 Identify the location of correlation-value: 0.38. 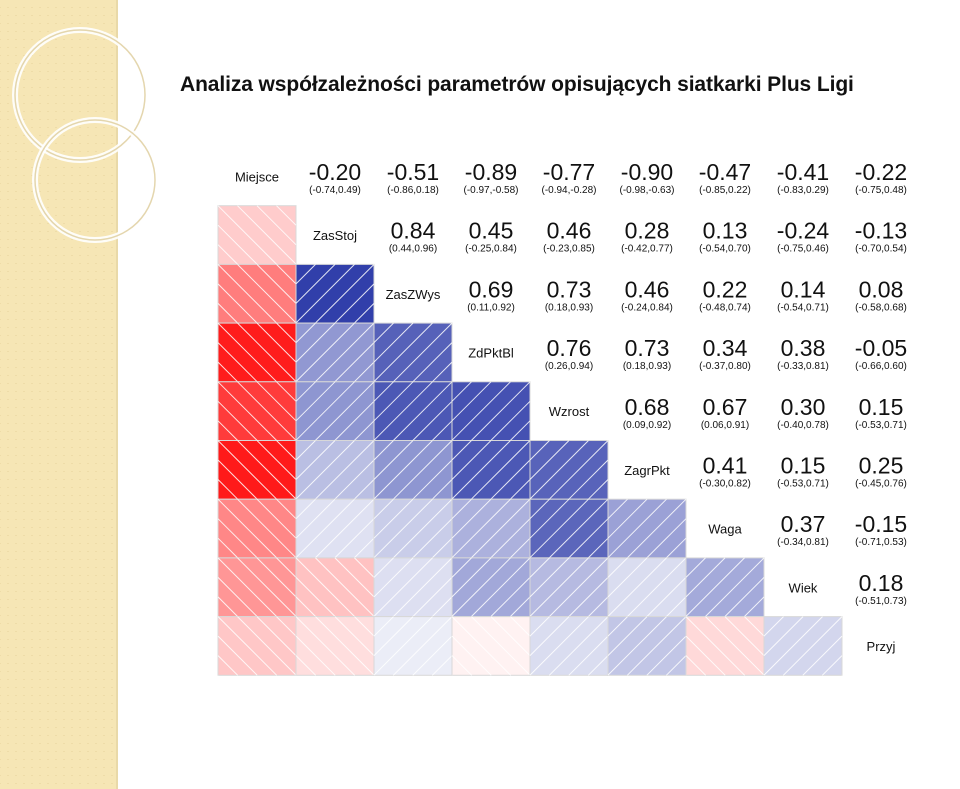
(803, 348).